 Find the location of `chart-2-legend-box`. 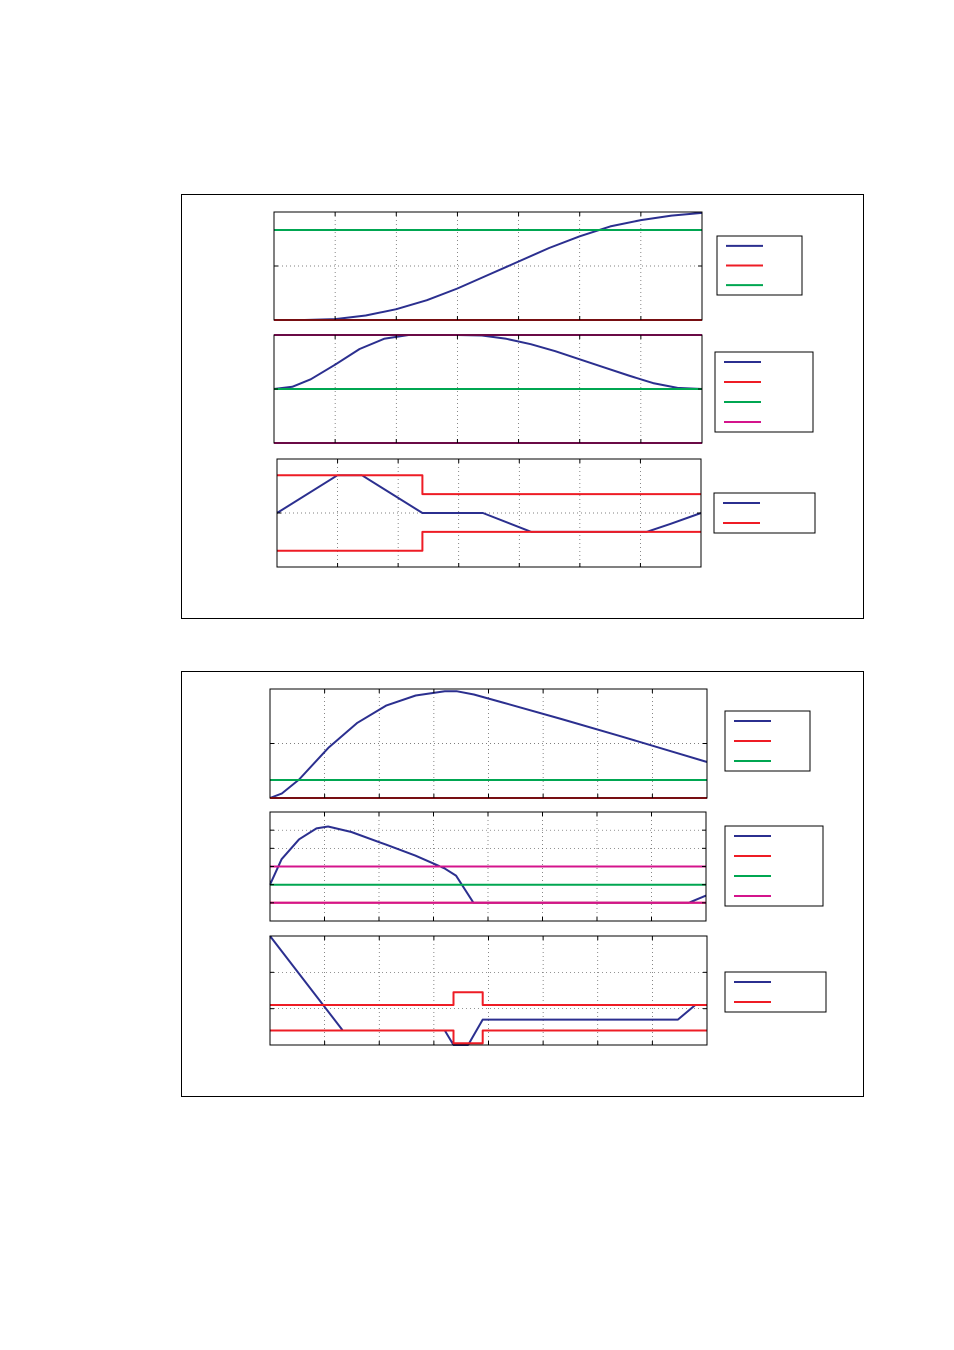

chart-2-legend-box is located at coordinates (764, 392).